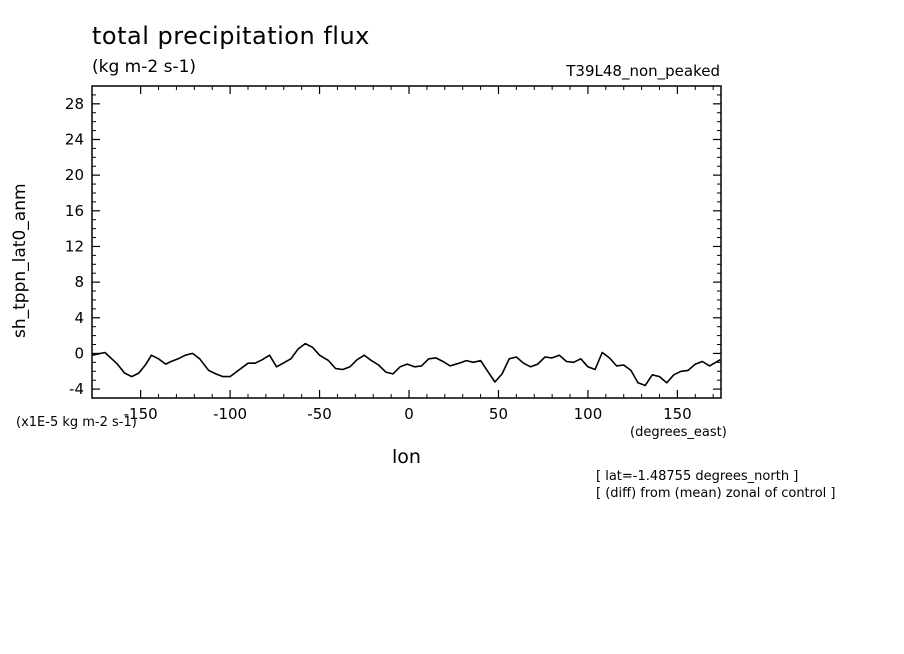  Describe the element at coordinates (79, 318) in the screenshot. I see `y-tick-label: 4` at that location.